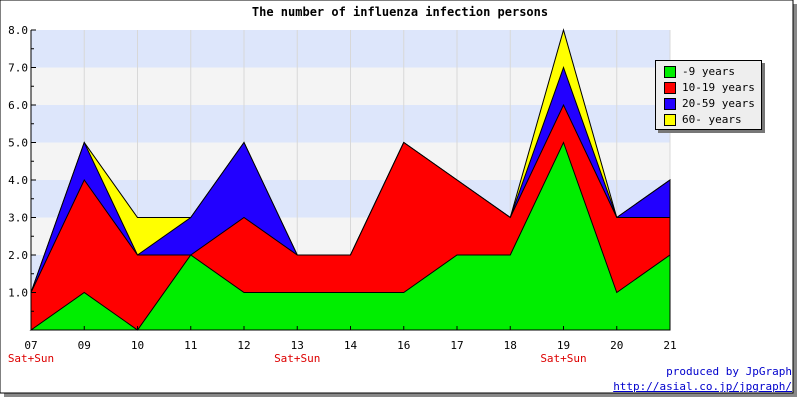 This screenshot has width=800, height=400. Describe the element at coordinates (510, 345) in the screenshot. I see `x-tick-label: 18` at that location.